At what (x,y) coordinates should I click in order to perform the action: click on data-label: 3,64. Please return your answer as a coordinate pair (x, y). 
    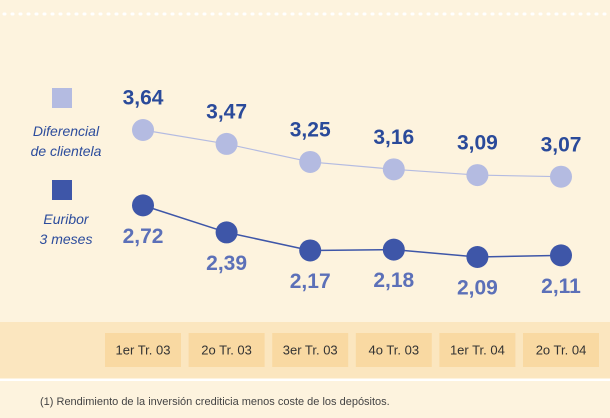
    Looking at the image, I should click on (143, 98).